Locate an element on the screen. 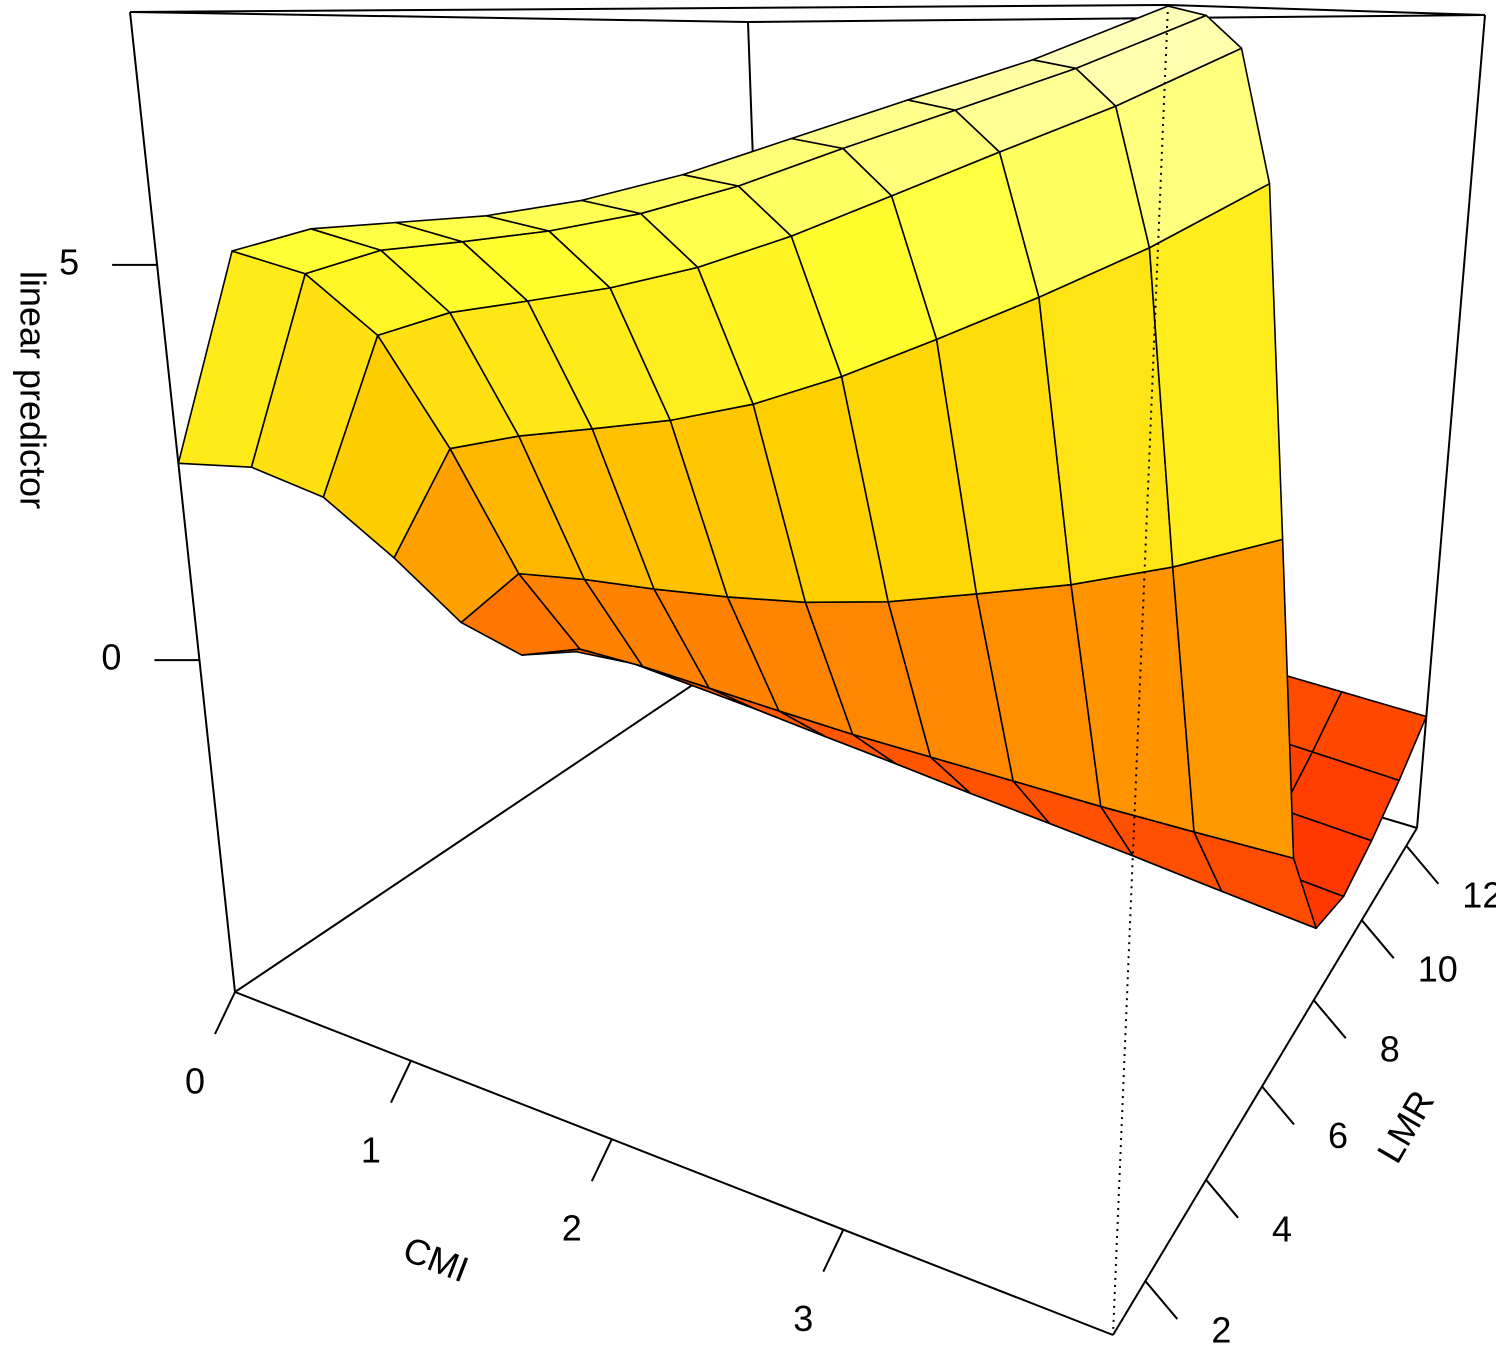 The width and height of the screenshot is (1496, 1359). y-tick-label: 8 is located at coordinates (1390, 1049).